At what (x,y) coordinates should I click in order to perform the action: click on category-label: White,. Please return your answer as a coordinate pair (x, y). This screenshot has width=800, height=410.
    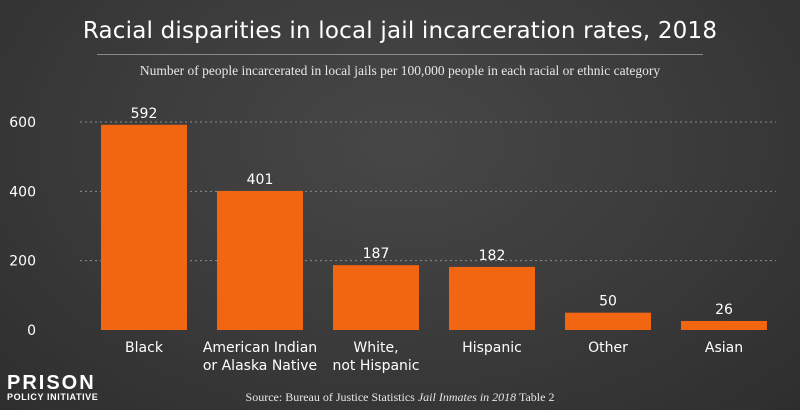
    Looking at the image, I should click on (375, 348).